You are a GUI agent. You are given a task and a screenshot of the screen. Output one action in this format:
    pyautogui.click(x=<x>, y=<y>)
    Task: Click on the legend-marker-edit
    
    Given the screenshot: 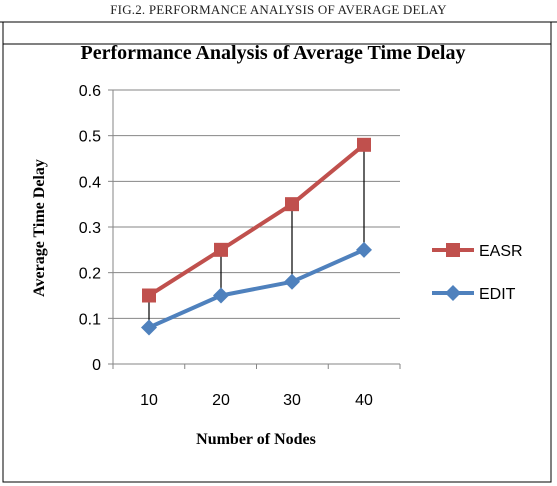 What is the action you would take?
    pyautogui.click(x=453, y=293)
    